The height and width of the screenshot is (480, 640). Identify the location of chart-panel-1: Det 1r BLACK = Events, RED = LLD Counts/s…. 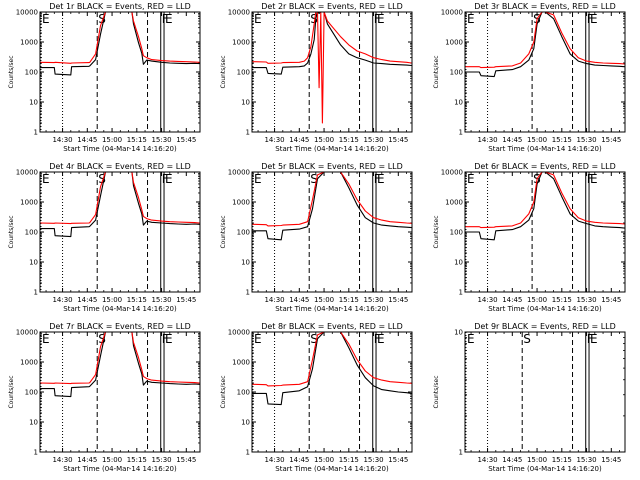
(104, 77).